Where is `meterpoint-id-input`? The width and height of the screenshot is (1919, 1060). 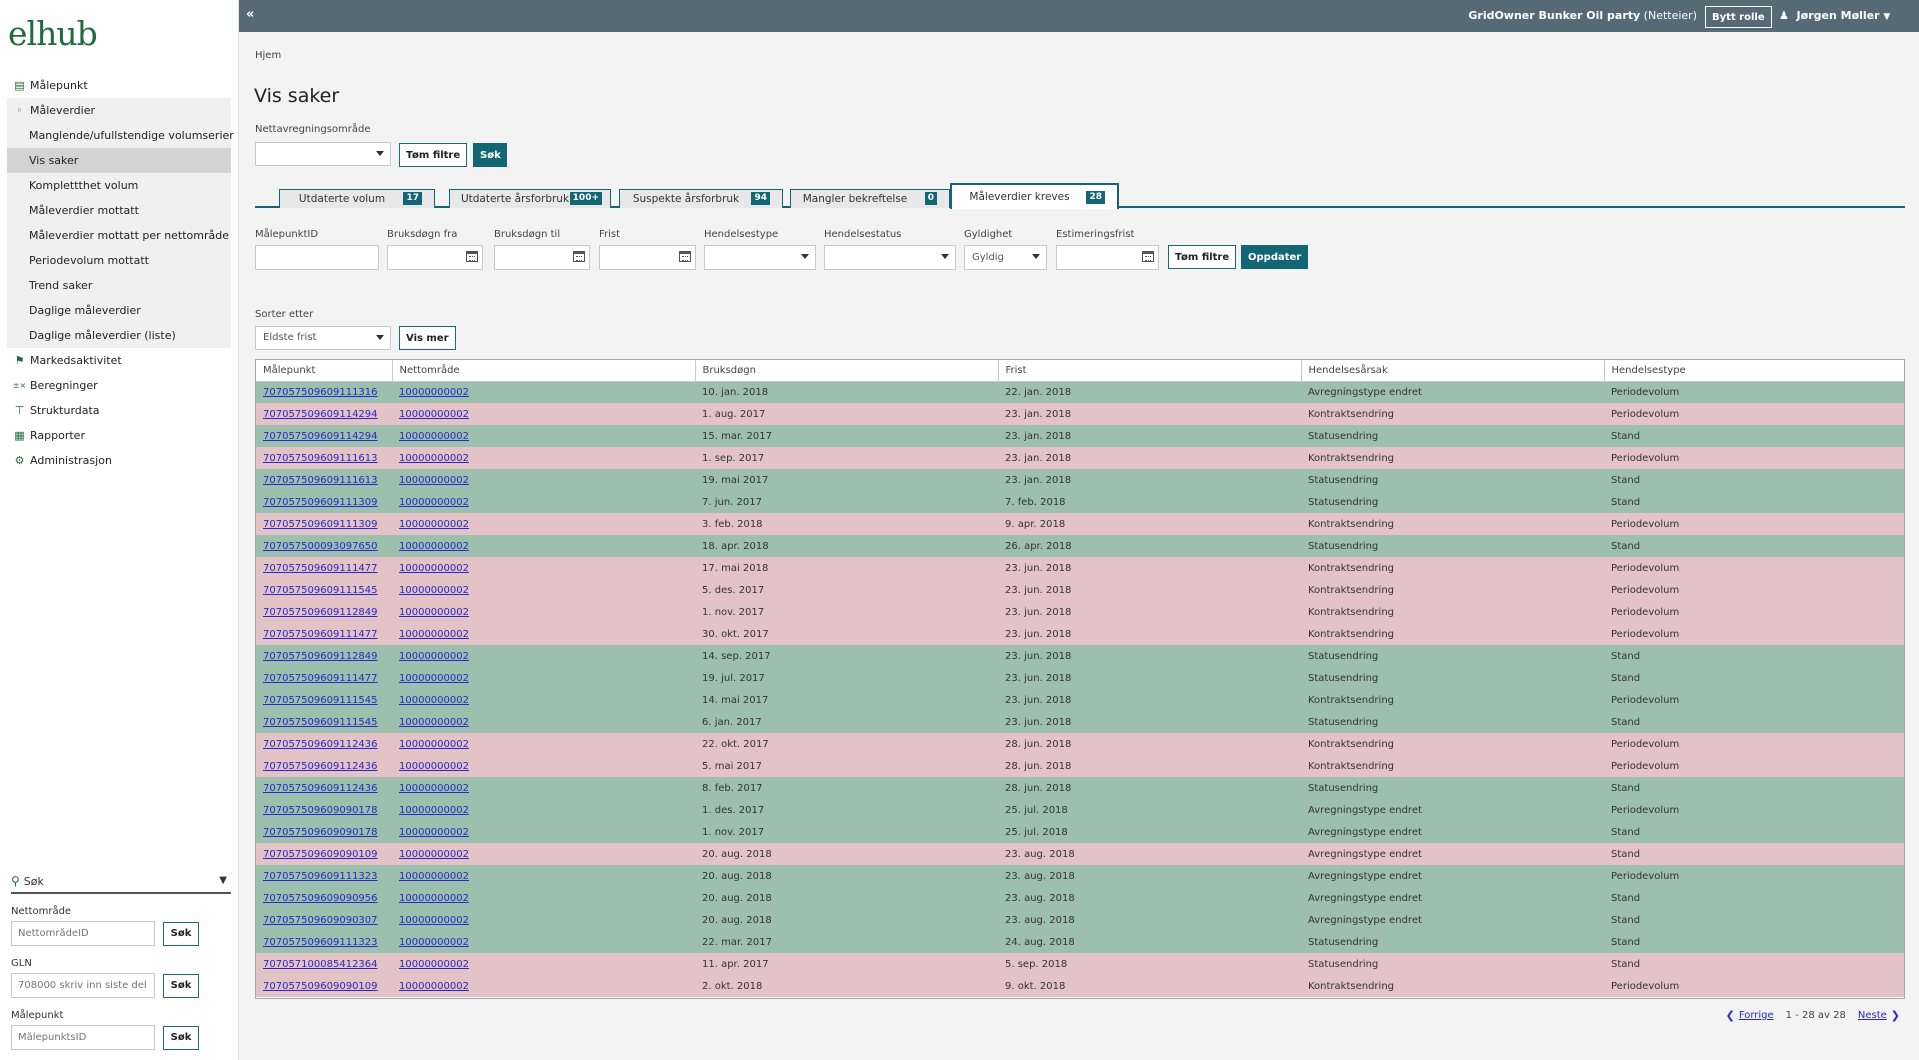 meterpoint-id-input is located at coordinates (317, 257).